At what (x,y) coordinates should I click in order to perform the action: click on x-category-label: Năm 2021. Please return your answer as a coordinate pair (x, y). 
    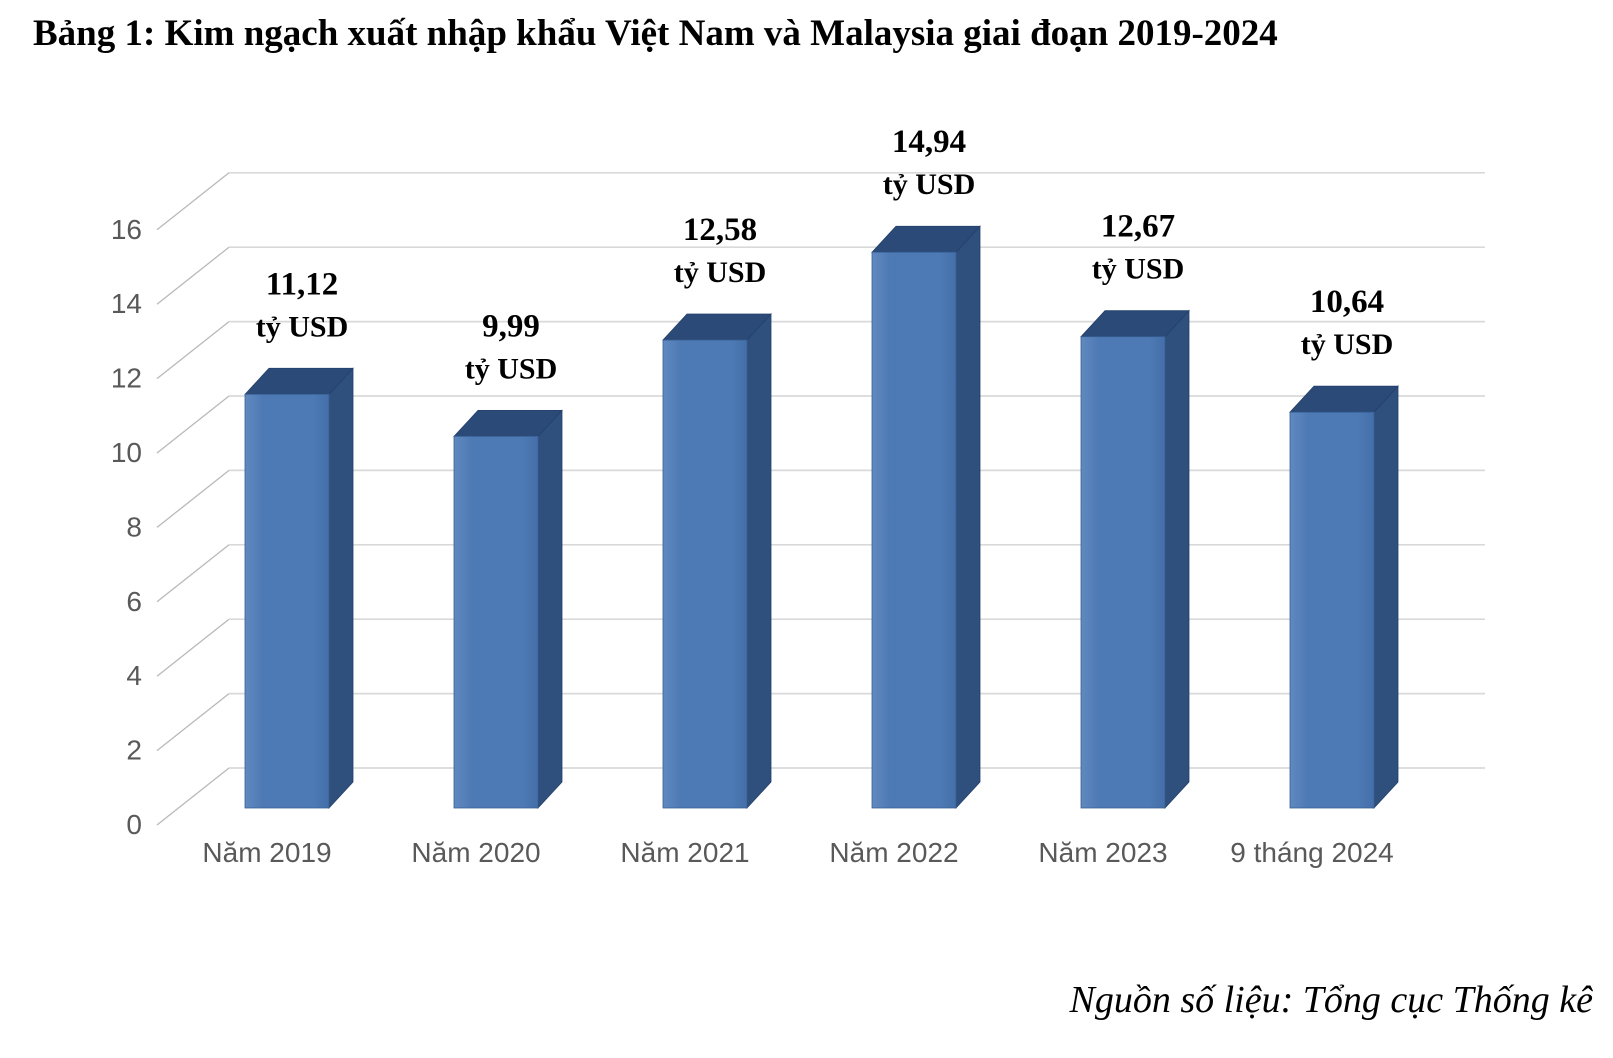
    Looking at the image, I should click on (684, 852).